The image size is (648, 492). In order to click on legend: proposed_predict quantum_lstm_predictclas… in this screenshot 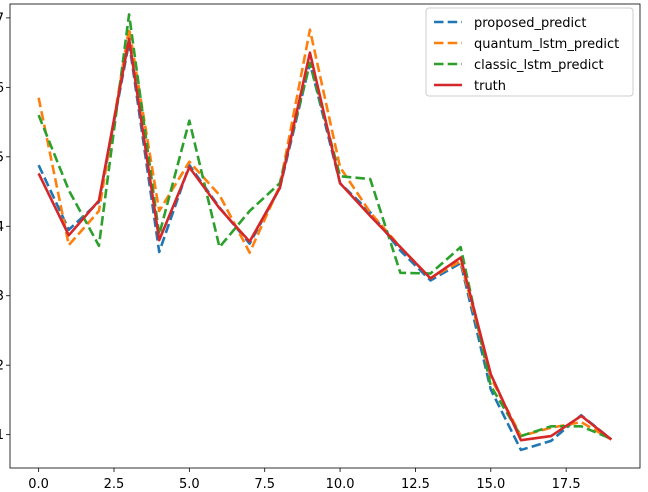, I will do `click(529, 52)`.